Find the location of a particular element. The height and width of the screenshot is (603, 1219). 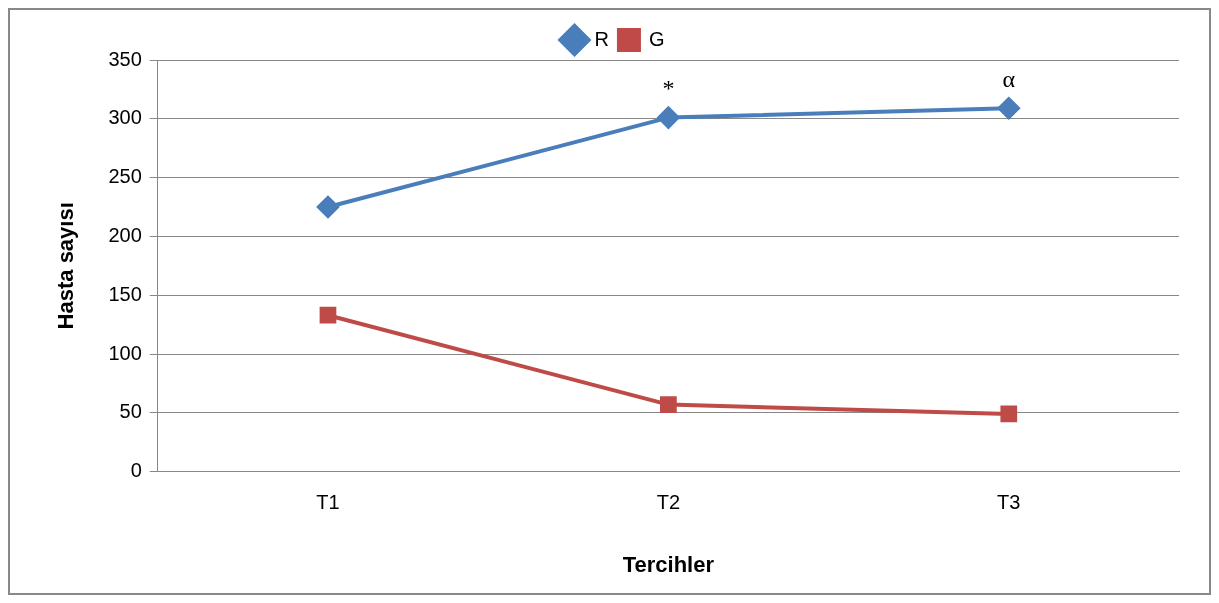

y-tick-label: 0 is located at coordinates (136, 470).